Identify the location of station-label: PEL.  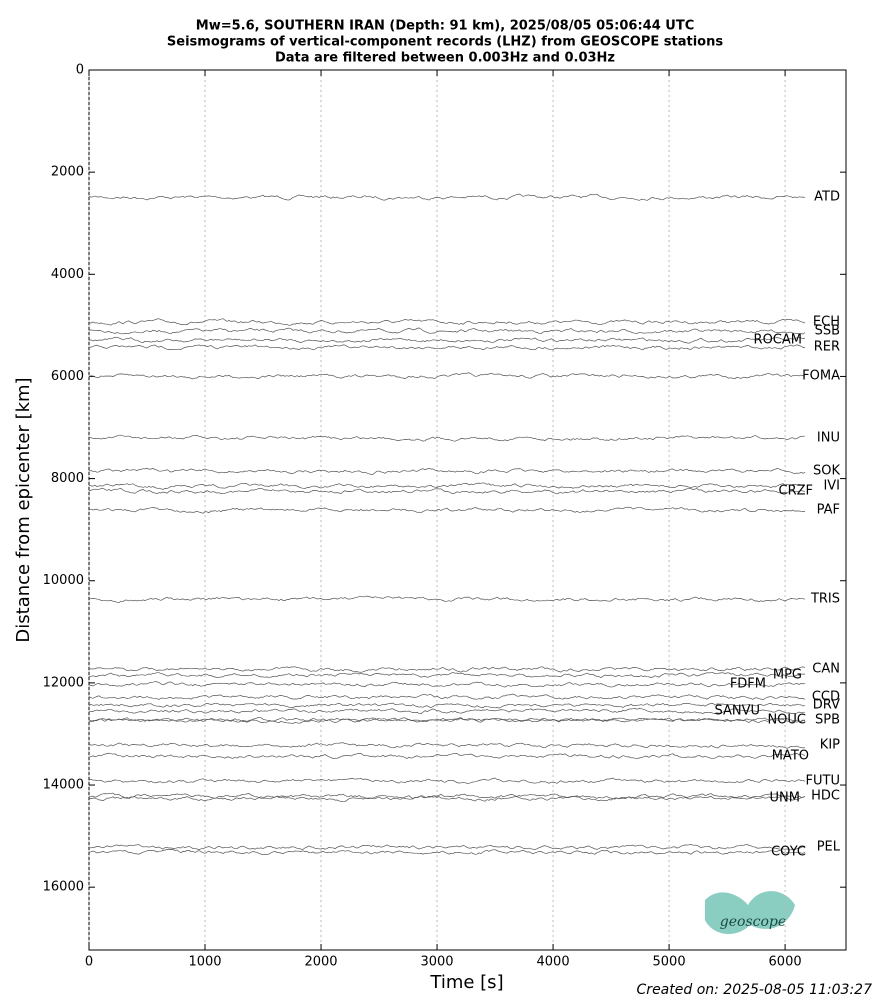
(829, 847).